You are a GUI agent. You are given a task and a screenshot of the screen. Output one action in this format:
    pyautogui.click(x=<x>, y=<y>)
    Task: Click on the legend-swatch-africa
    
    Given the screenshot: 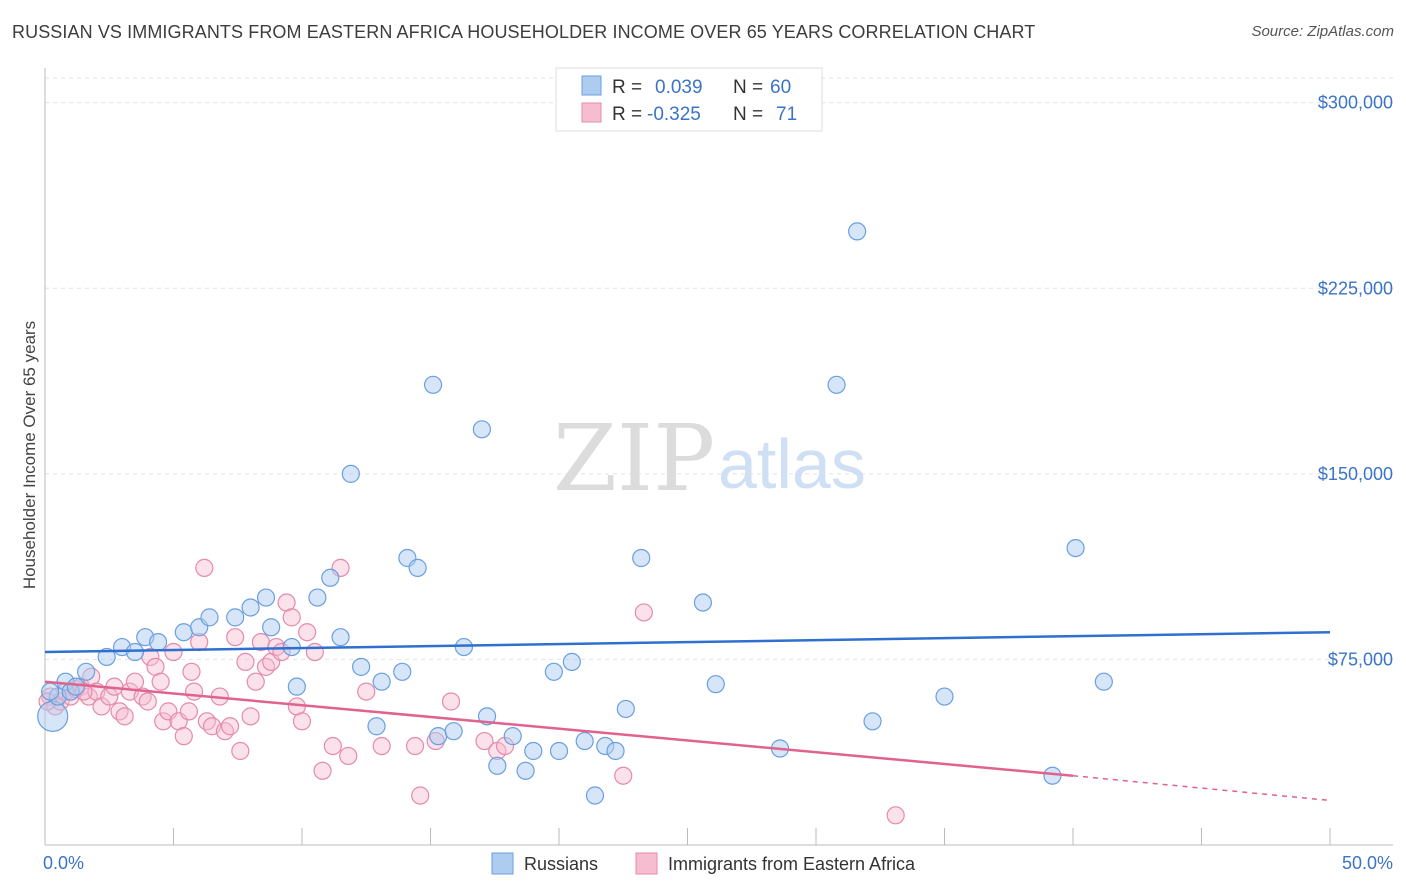 What is the action you would take?
    pyautogui.click(x=591, y=112)
    